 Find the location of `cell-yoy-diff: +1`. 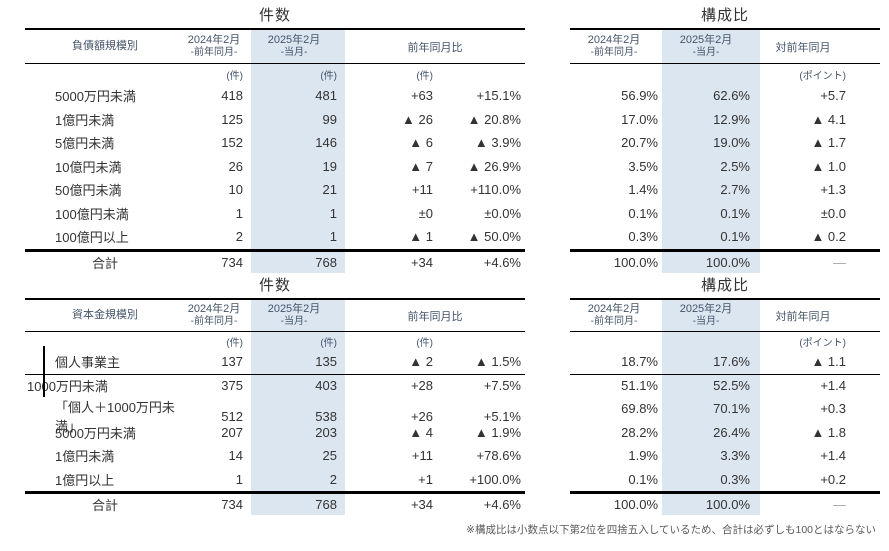

cell-yoy-diff: +1 is located at coordinates (425, 479).